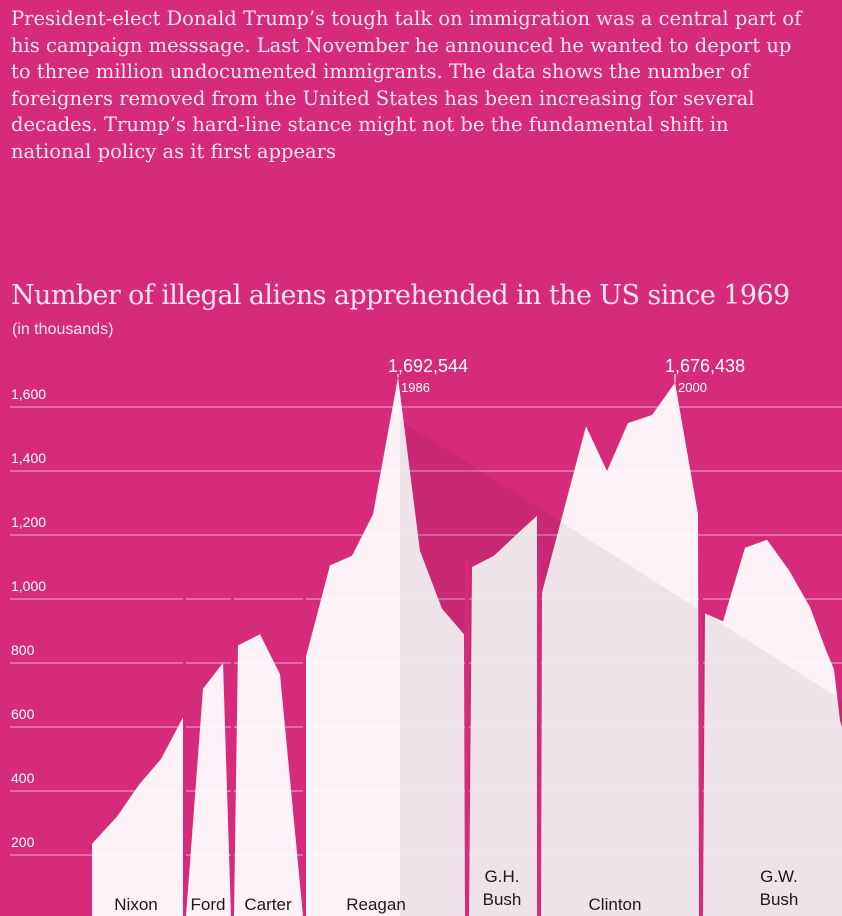  Describe the element at coordinates (503, 715) in the screenshot. I see `area-segment-gh` at that location.